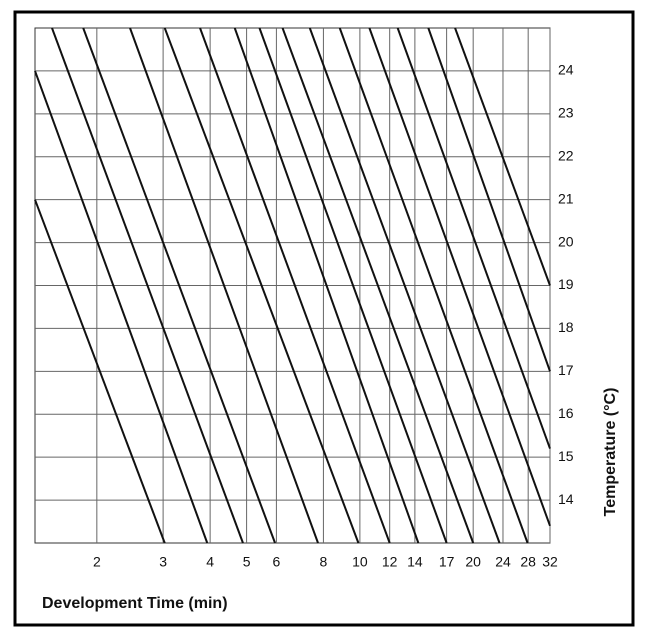 Image resolution: width=648 pixels, height=638 pixels. I want to click on x-axis-title: Development Time (min), so click(135, 603).